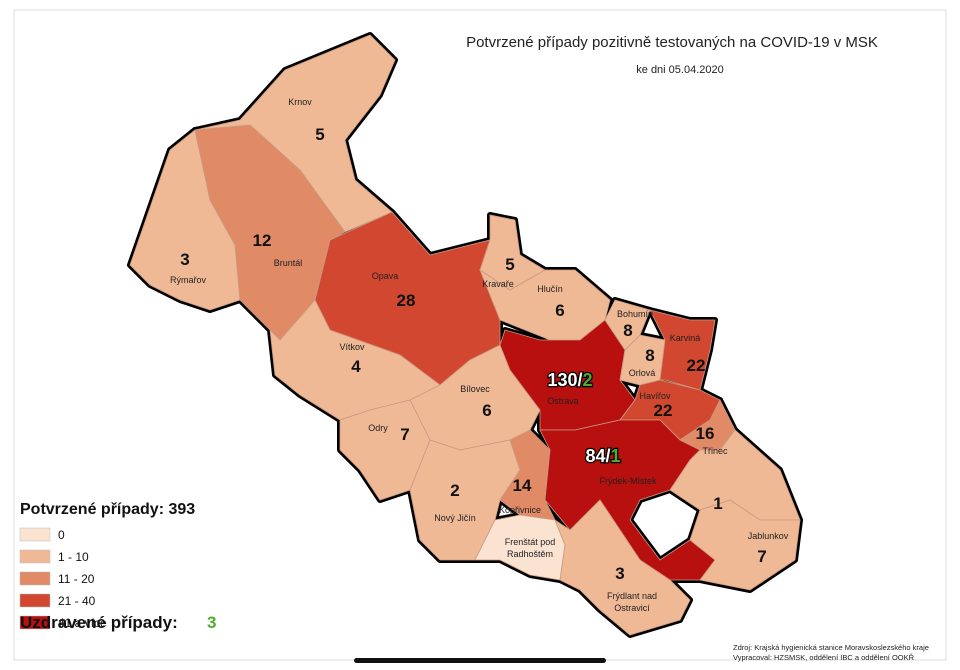 The height and width of the screenshot is (670, 960). I want to click on region-count: 2, so click(454, 490).